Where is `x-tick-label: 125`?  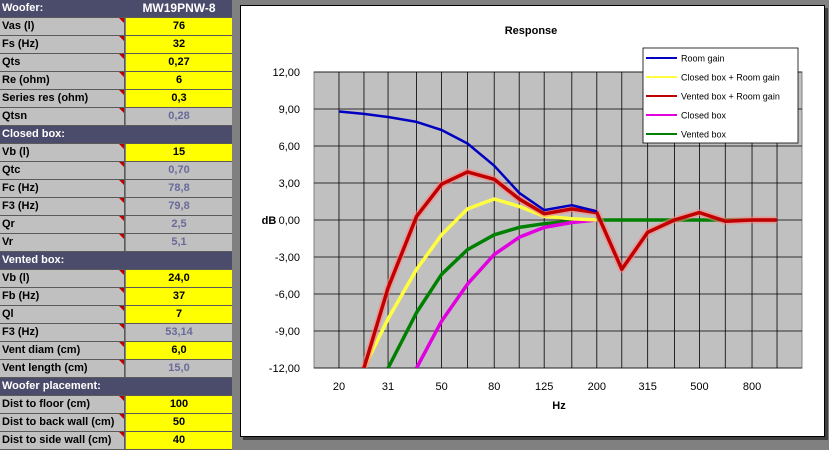 x-tick-label: 125 is located at coordinates (544, 387).